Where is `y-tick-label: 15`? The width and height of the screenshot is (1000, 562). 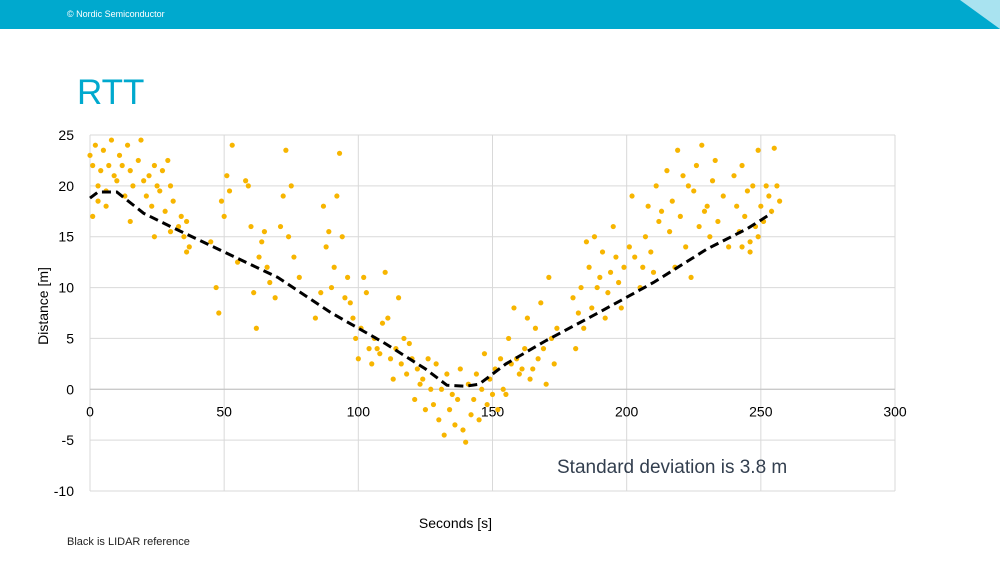 y-tick-label: 15 is located at coordinates (66, 237).